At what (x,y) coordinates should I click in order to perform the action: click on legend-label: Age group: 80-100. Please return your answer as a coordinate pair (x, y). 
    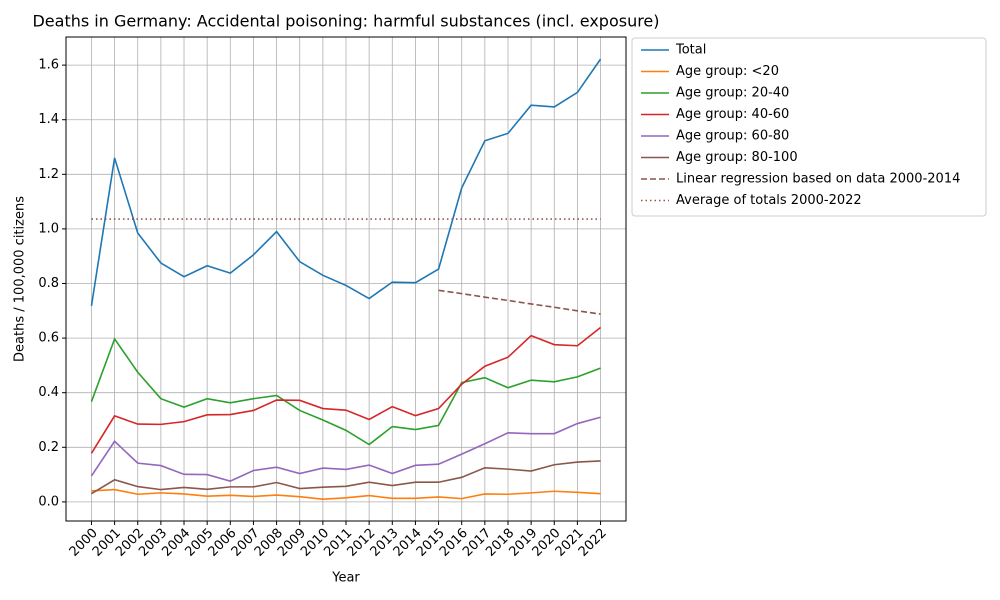
    Looking at the image, I should click on (737, 157).